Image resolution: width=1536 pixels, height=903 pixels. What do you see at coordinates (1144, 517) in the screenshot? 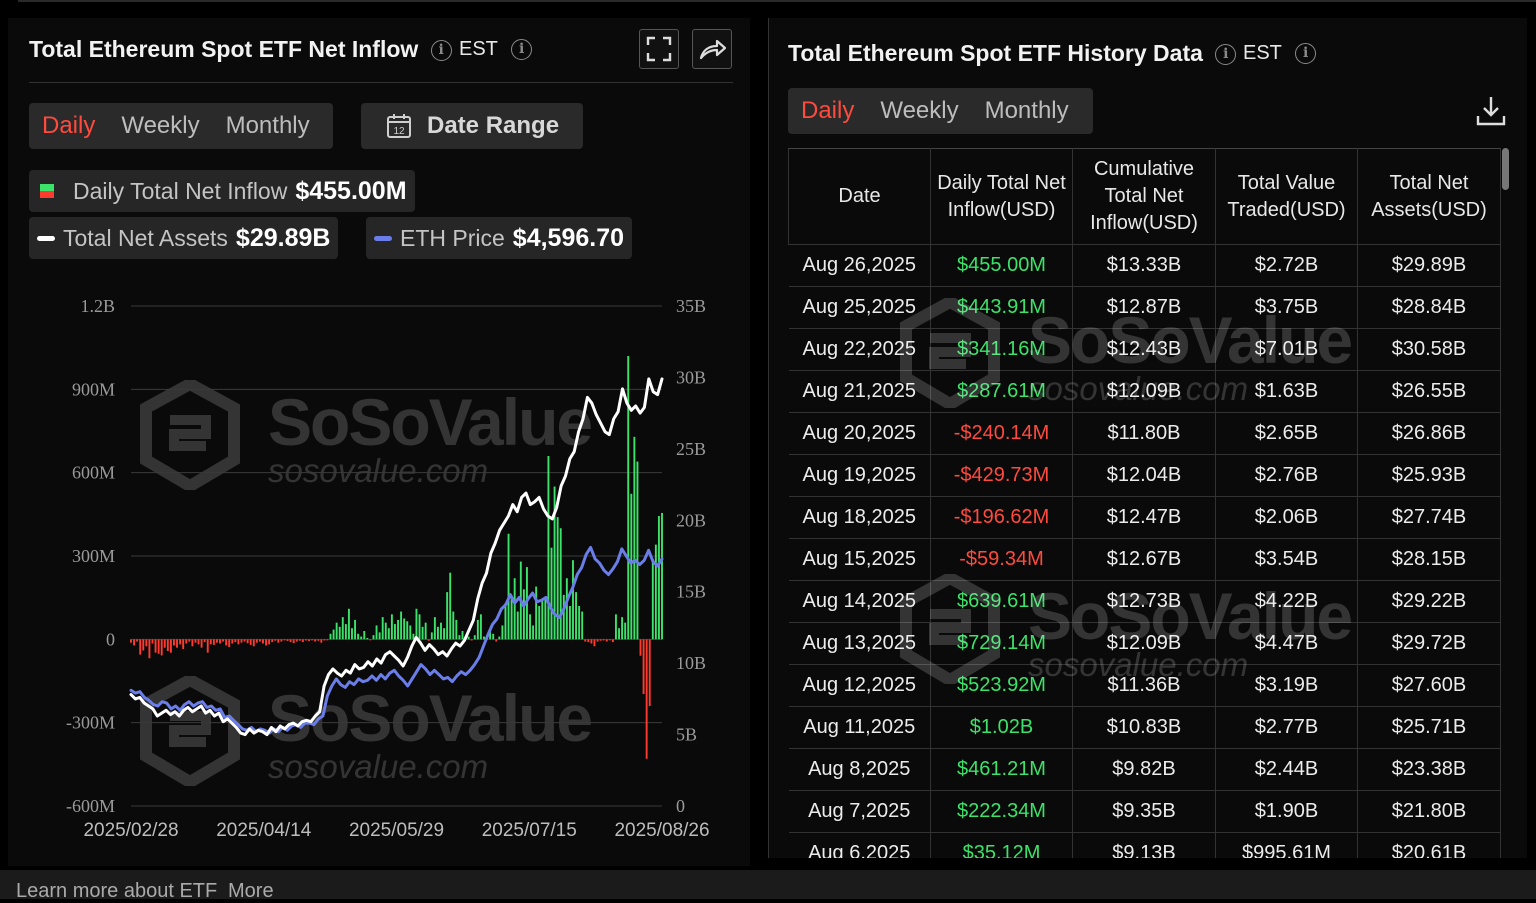
I see `table-row: Aug 18,2025 -$196.62M $12.47B $2.06B $27.74B` at bounding box center [1144, 517].